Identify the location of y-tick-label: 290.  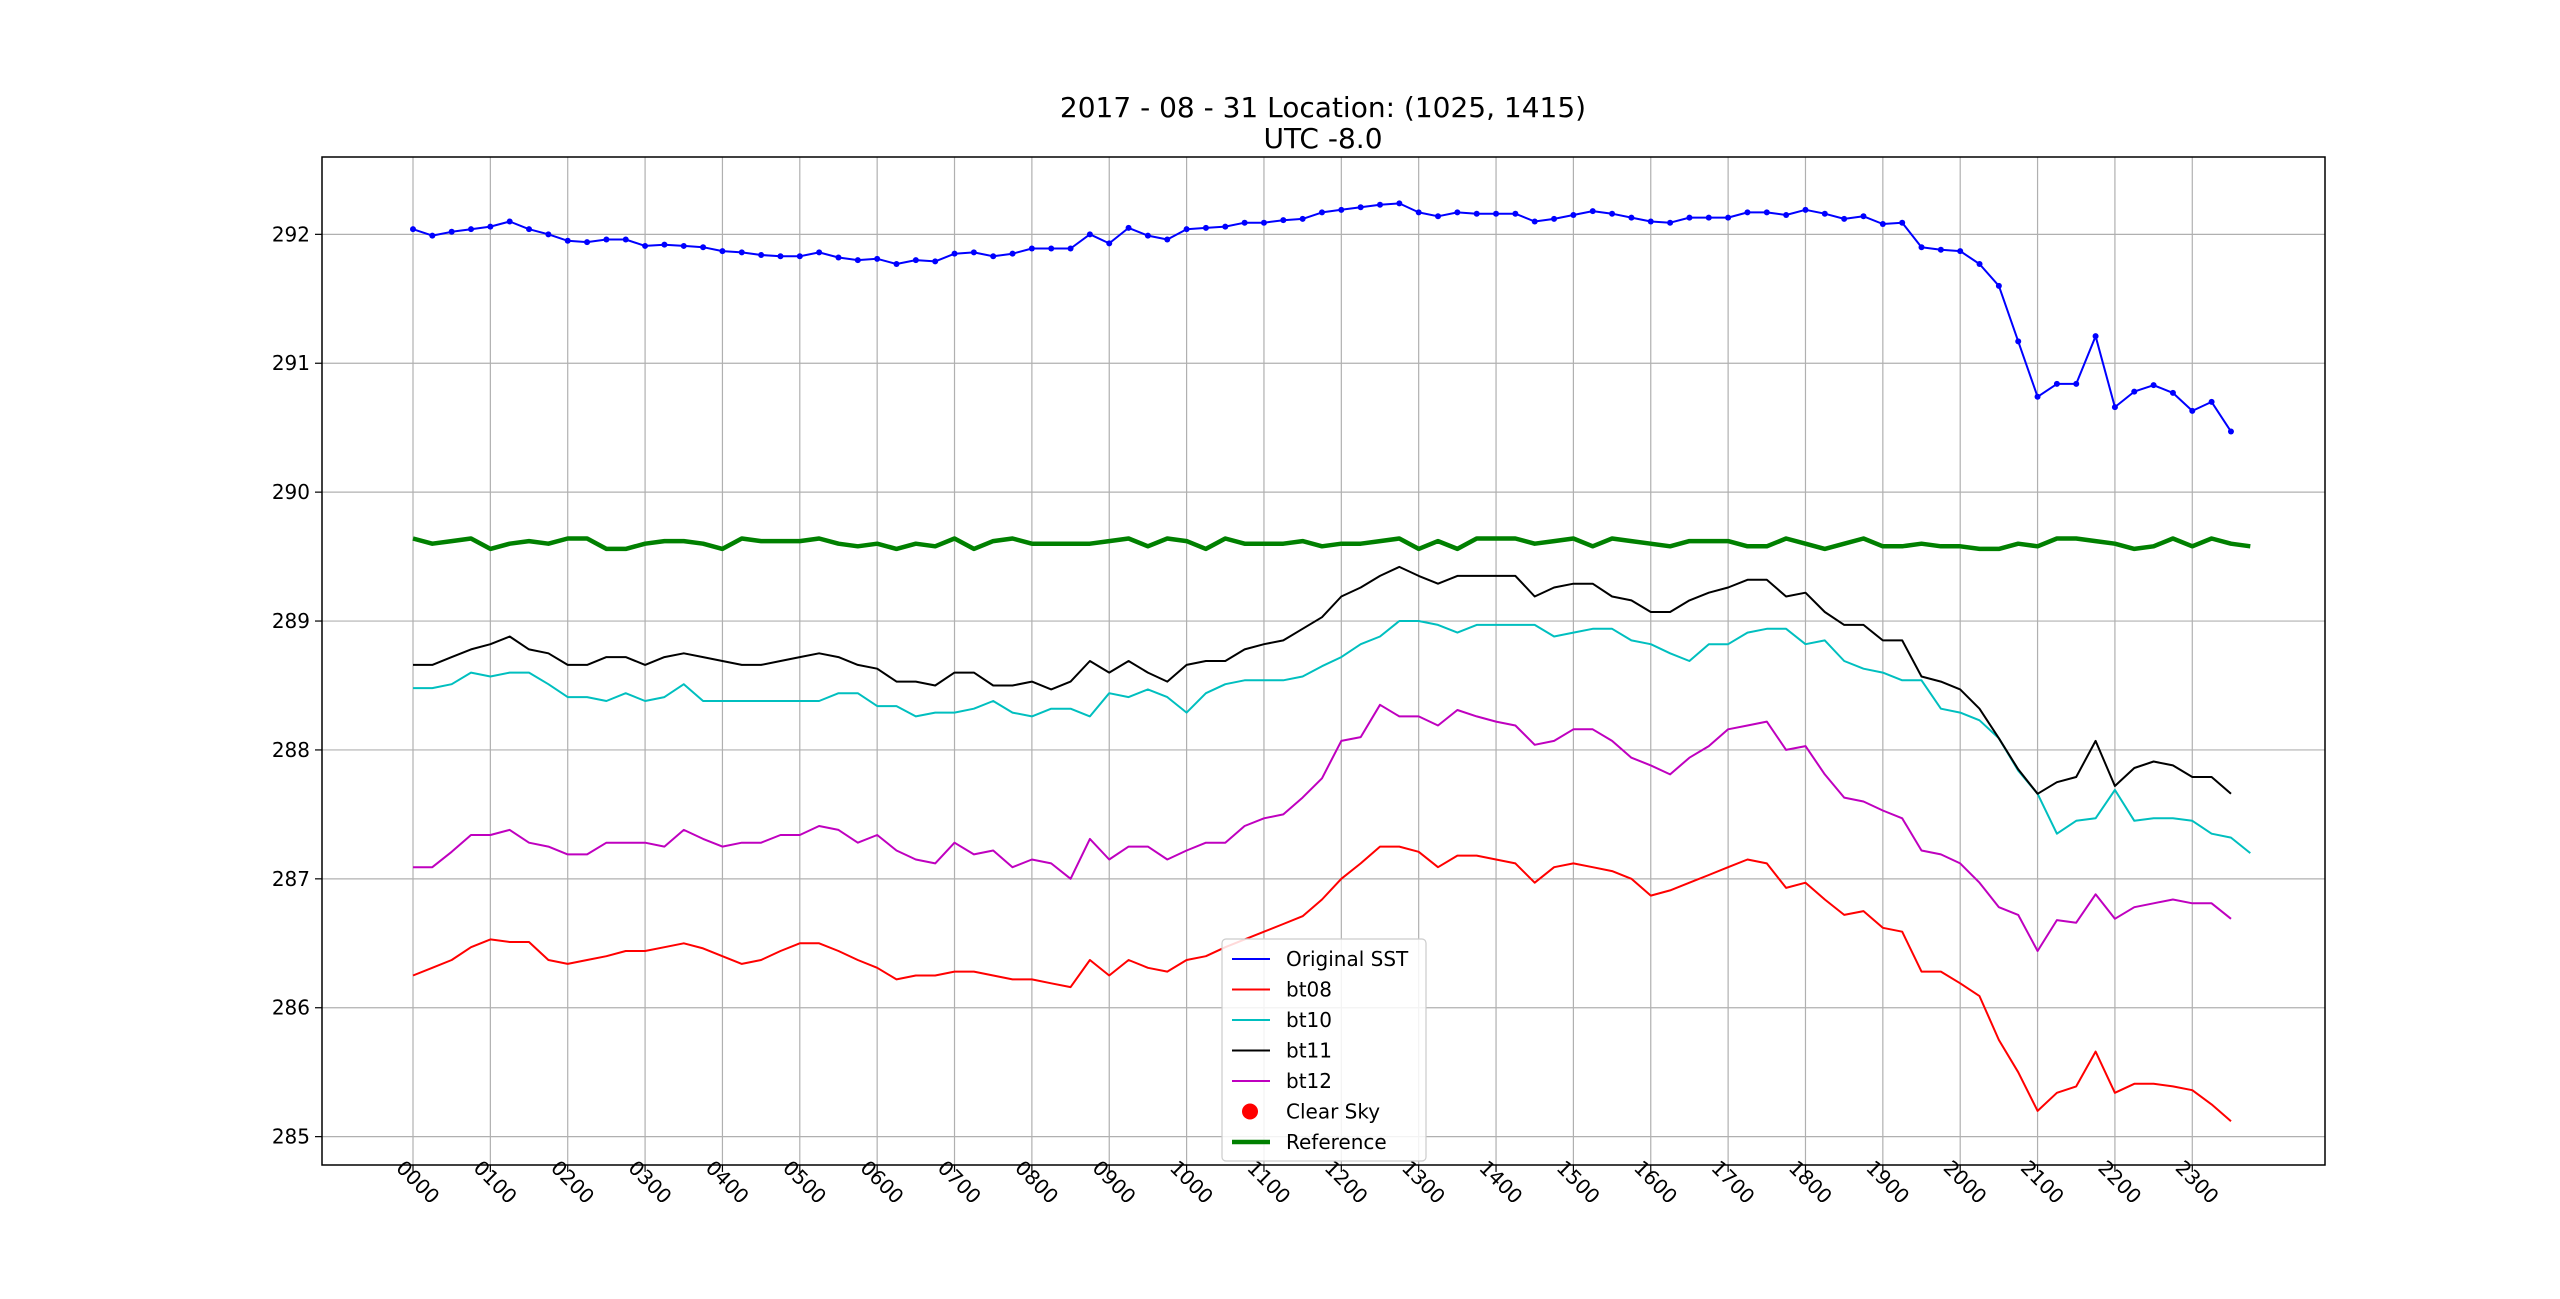
(291, 492).